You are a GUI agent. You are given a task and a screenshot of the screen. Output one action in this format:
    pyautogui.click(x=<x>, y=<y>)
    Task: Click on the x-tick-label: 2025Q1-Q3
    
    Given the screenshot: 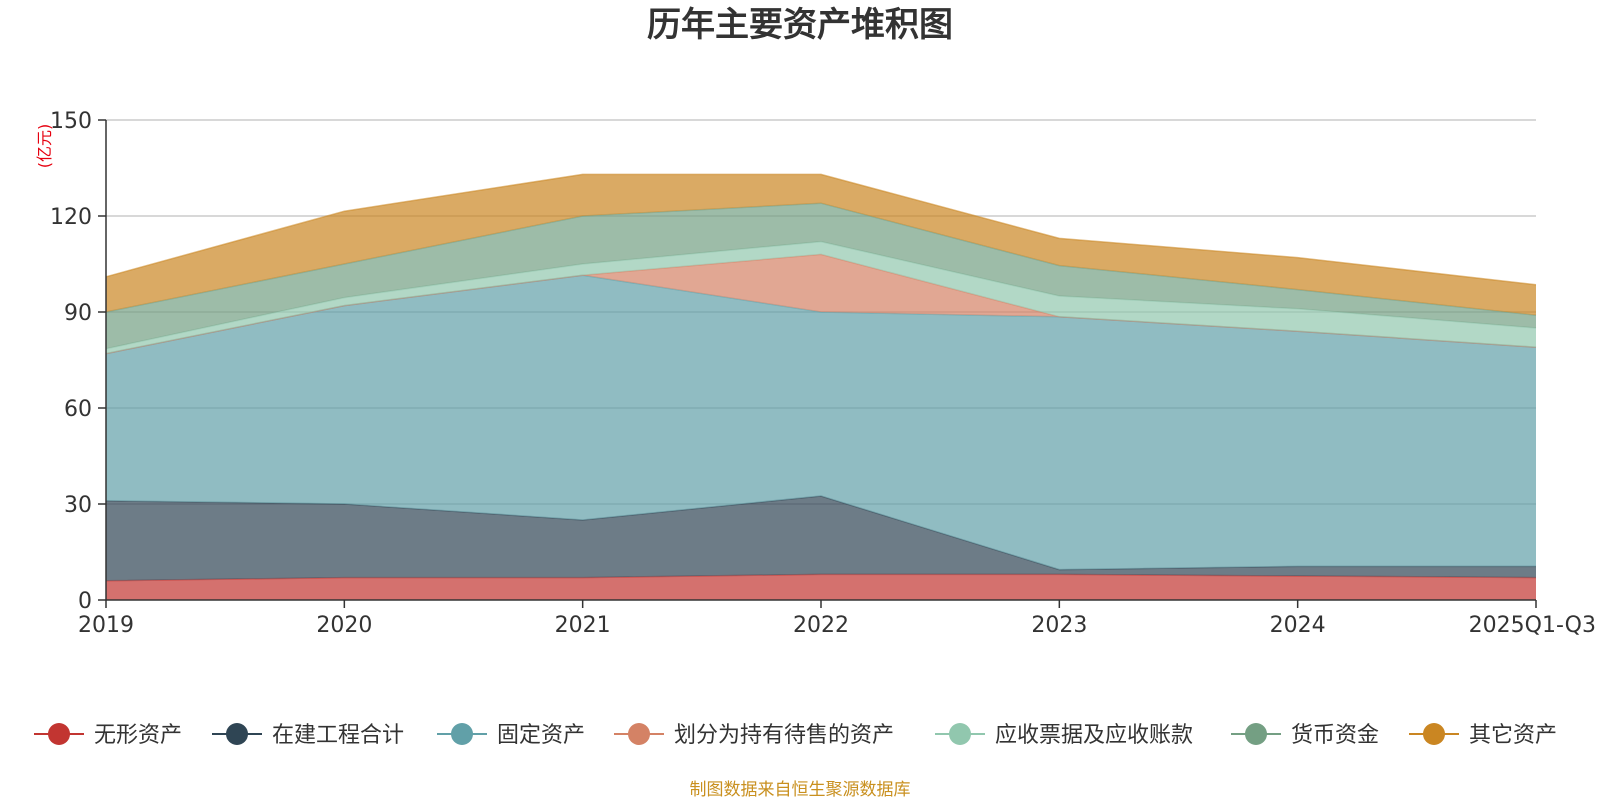 What is the action you would take?
    pyautogui.click(x=1532, y=625)
    